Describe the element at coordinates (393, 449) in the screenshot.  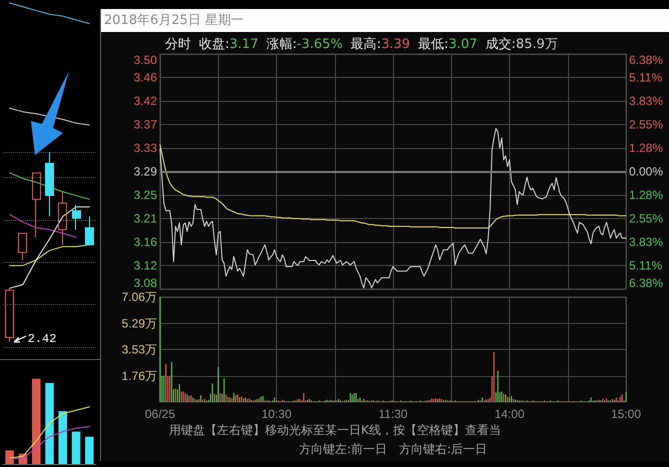
I see `text: 方向键左:前一日 方向键右:后一日` at that location.